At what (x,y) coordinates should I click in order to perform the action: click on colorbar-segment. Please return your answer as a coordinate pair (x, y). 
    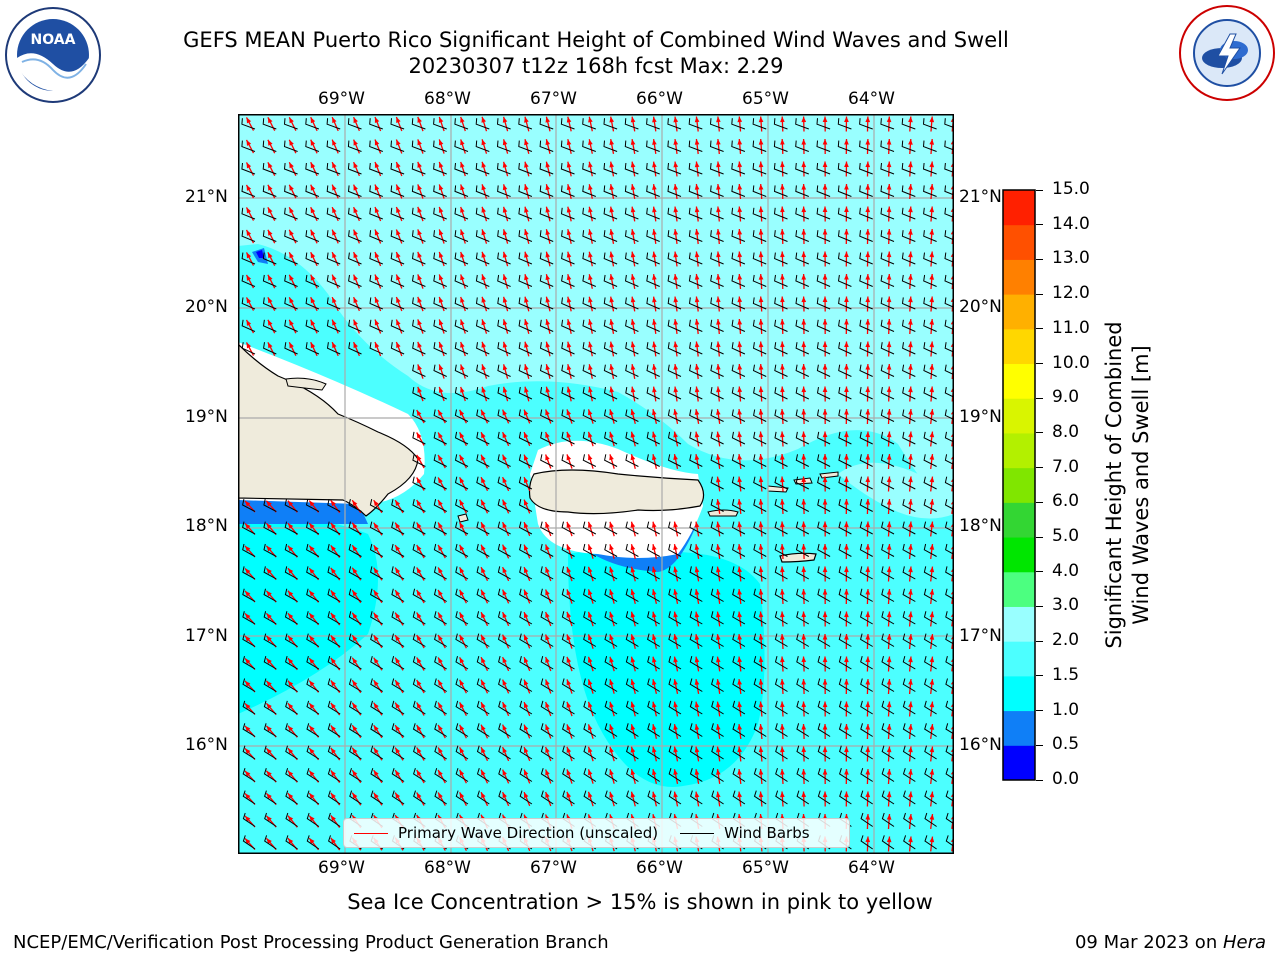
    Looking at the image, I should click on (1019, 242).